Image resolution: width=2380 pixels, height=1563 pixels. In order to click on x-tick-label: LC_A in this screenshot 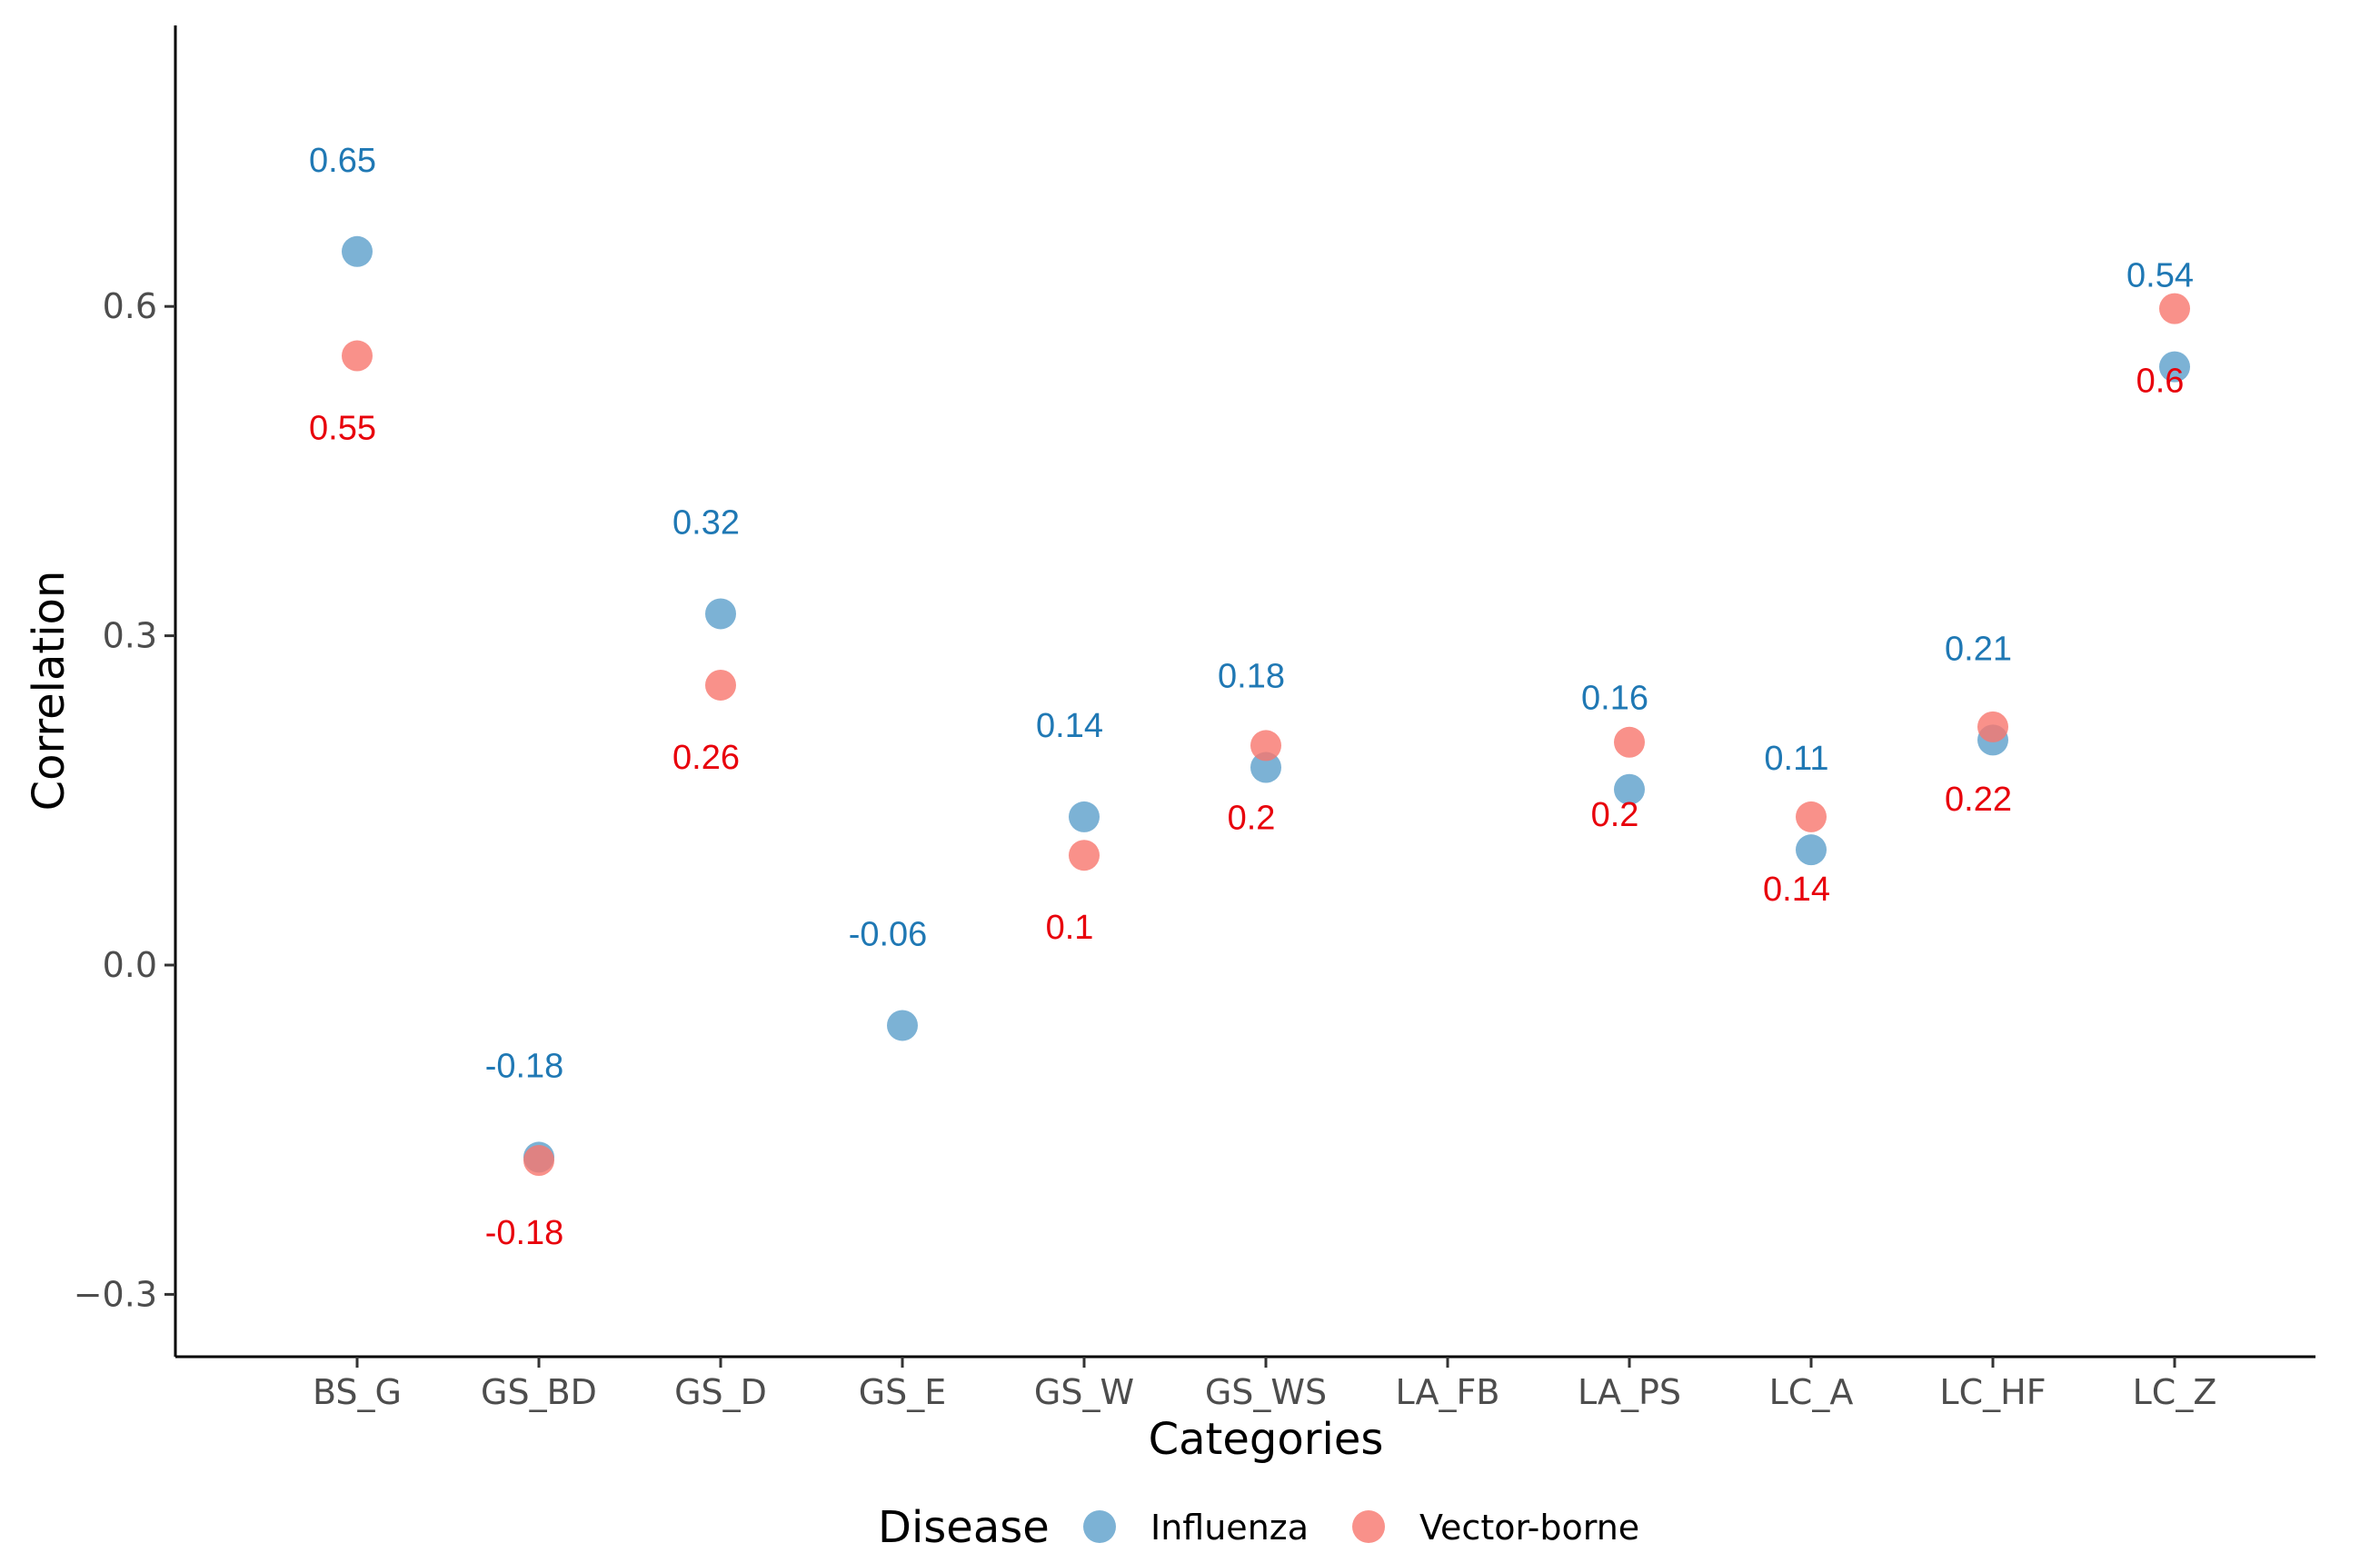, I will do `click(1811, 1392)`.